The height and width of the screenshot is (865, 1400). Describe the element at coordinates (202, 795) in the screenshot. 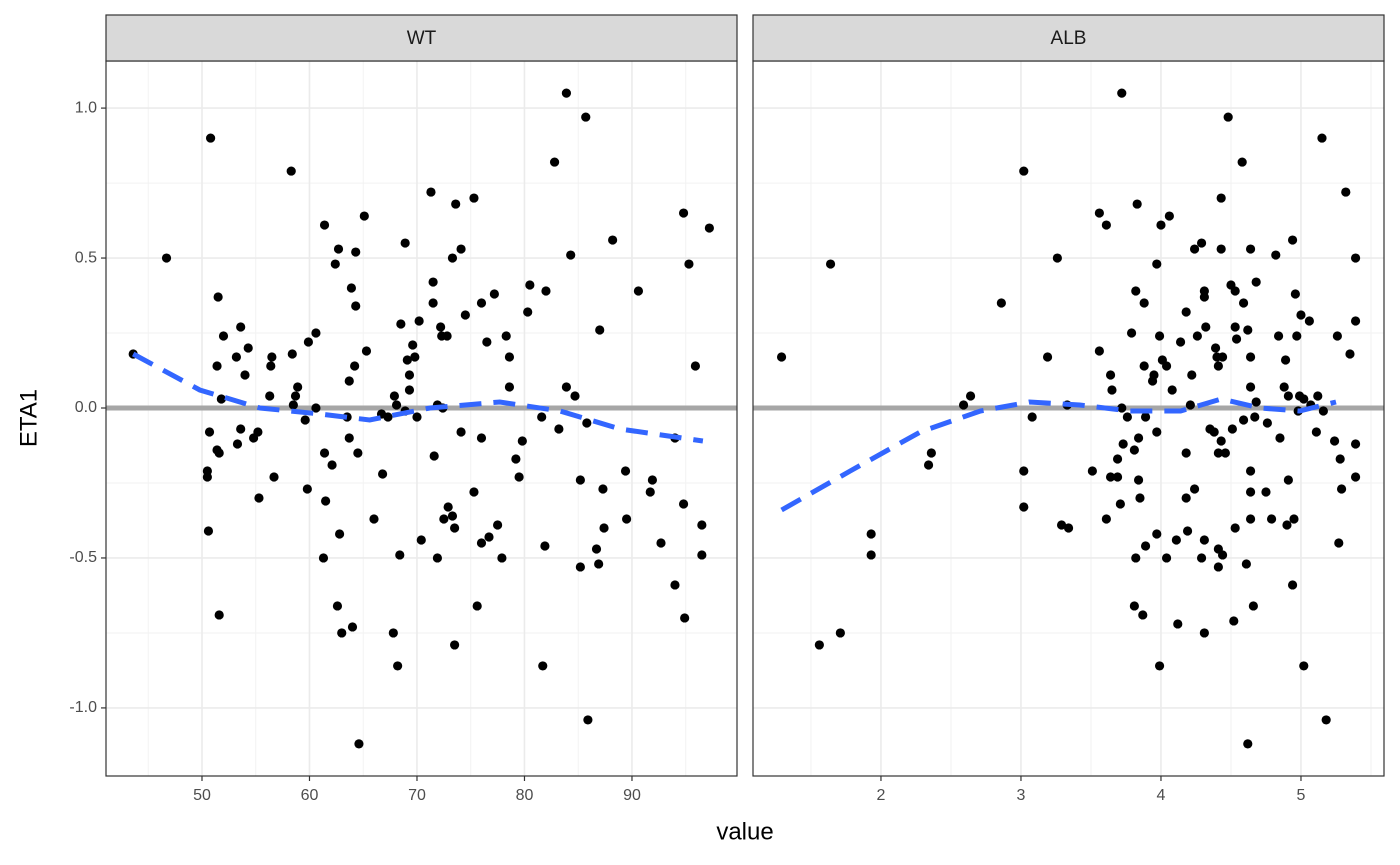

I see `x-tick-label: 50` at that location.